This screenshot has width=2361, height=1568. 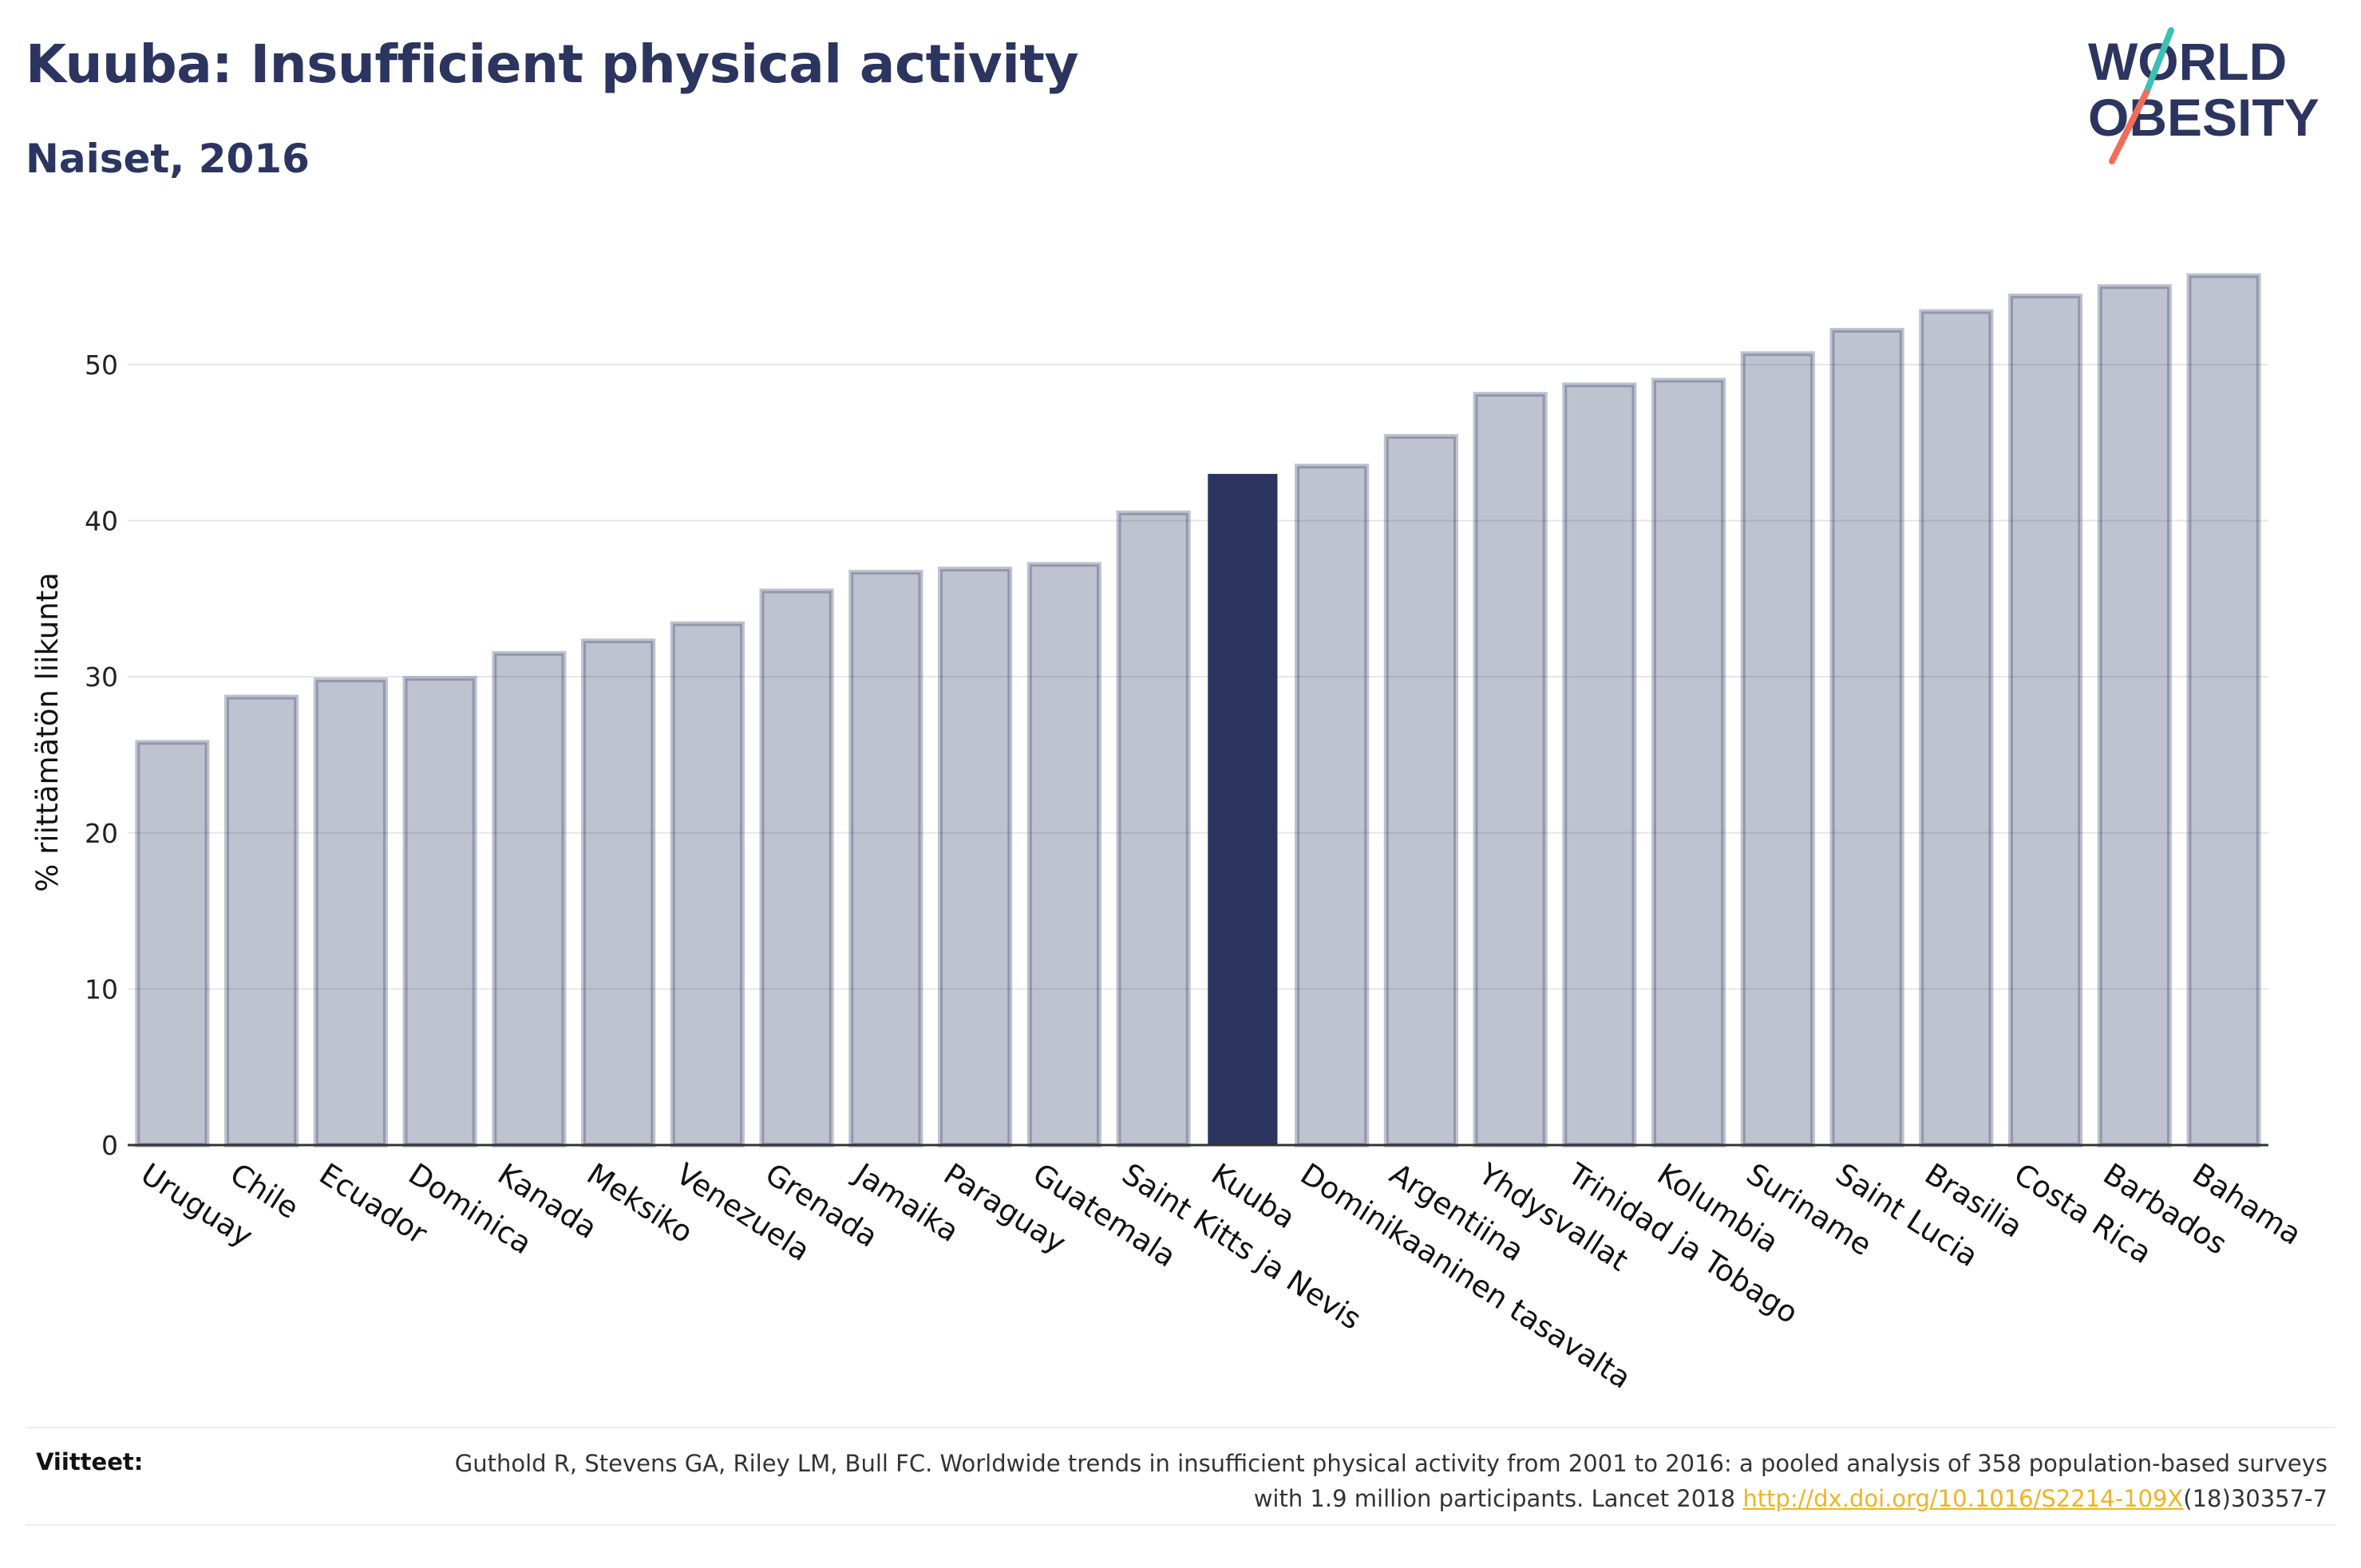 I want to click on y-tick-label: 20, so click(x=101, y=833).